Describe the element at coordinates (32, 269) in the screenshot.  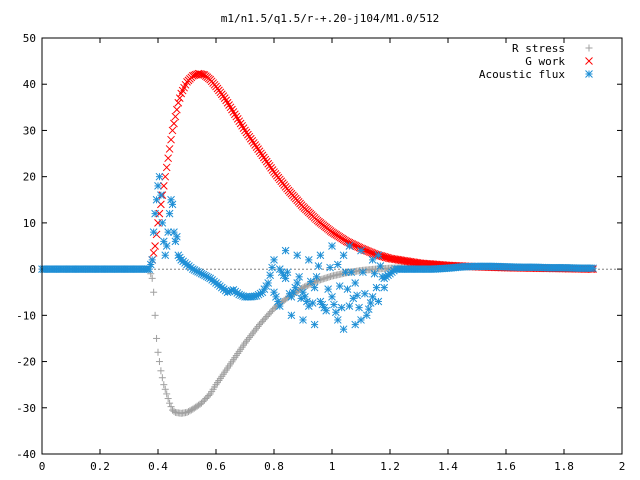
I see `y-tick-label: 0` at that location.